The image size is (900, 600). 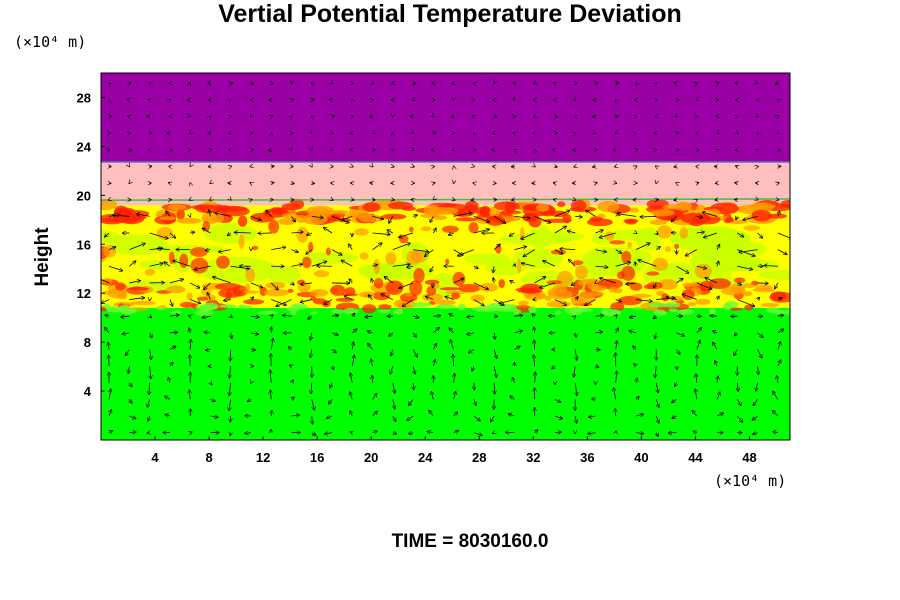 I want to click on chart-title: Vertial Potential Temperature Deviation, so click(x=450, y=14).